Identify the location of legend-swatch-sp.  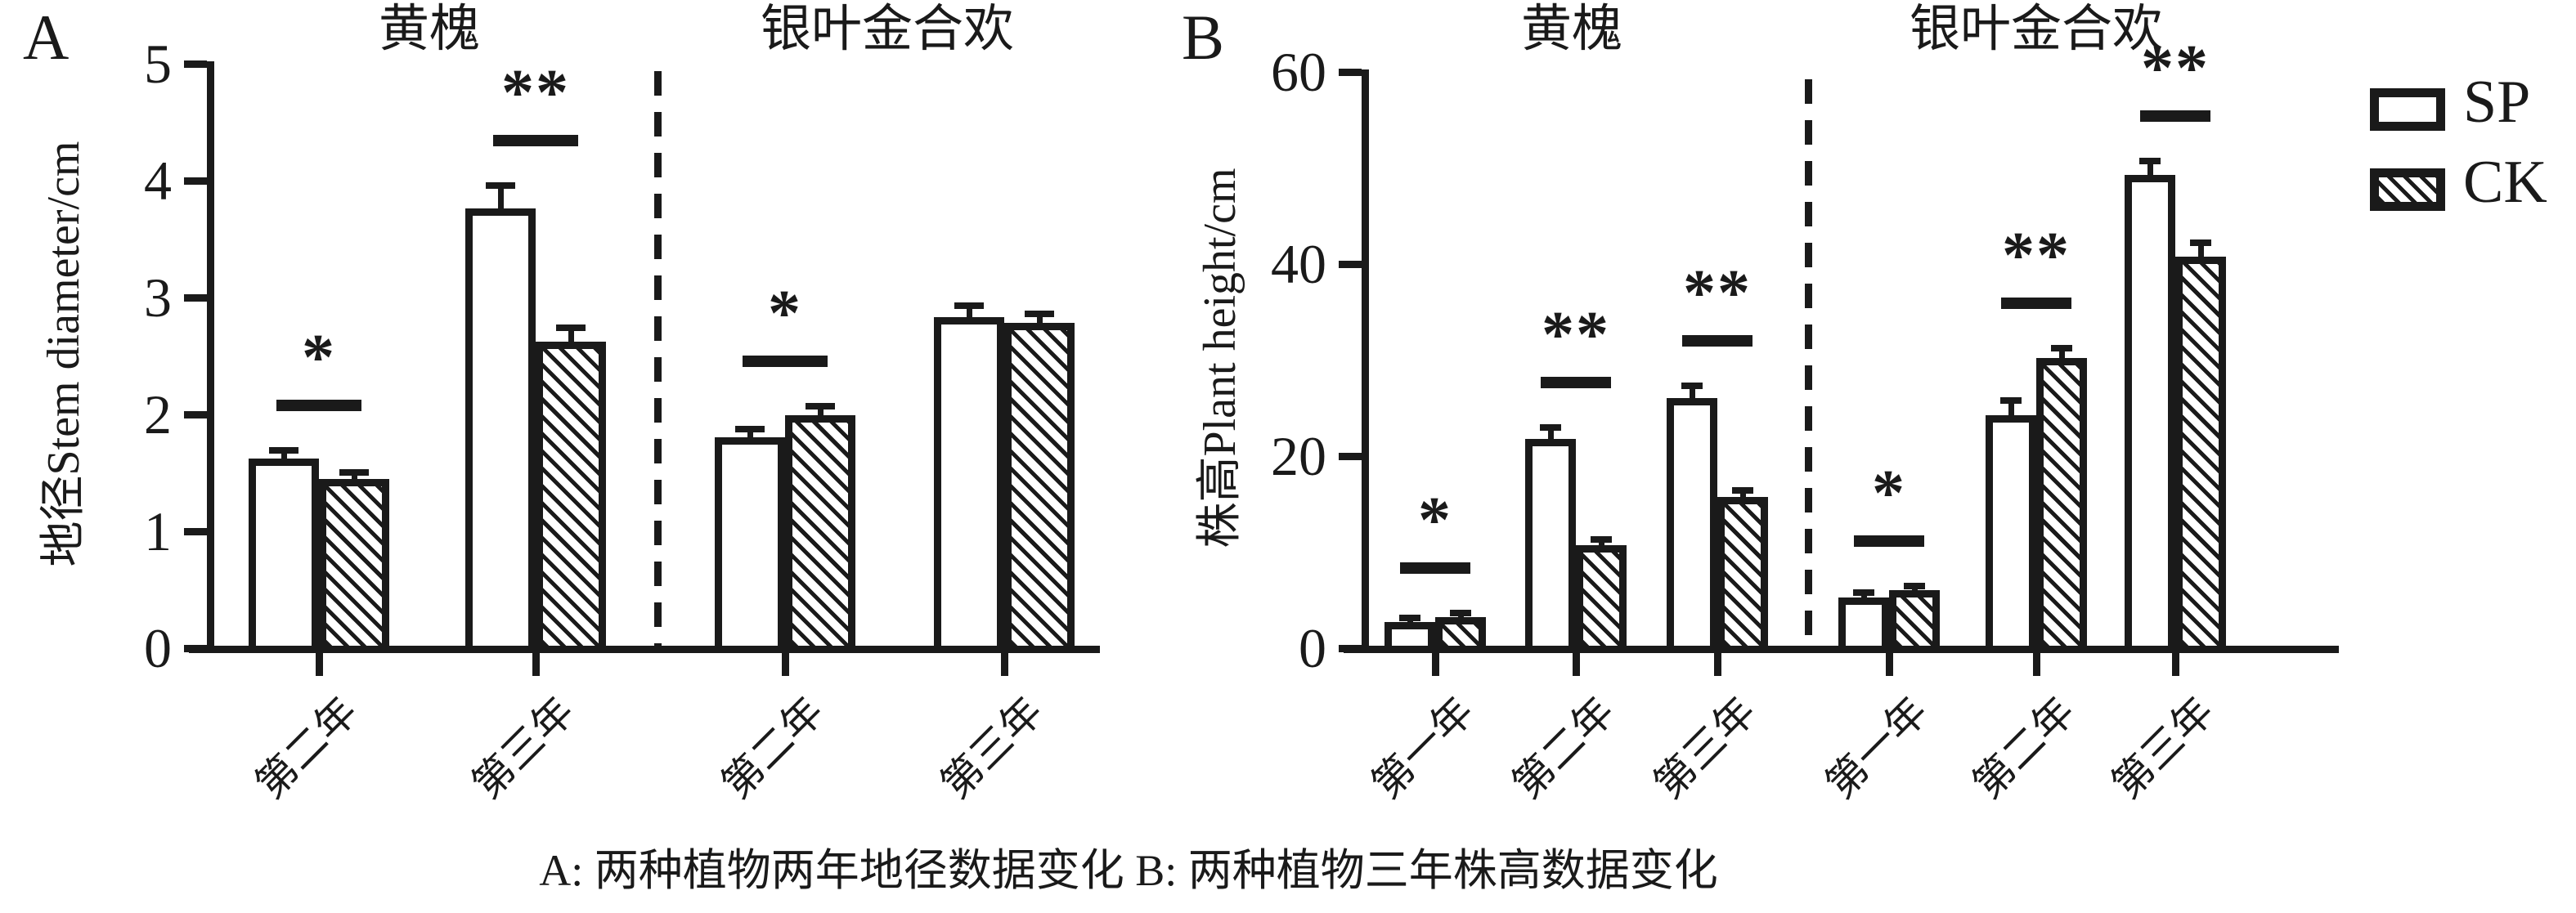
(2407, 109).